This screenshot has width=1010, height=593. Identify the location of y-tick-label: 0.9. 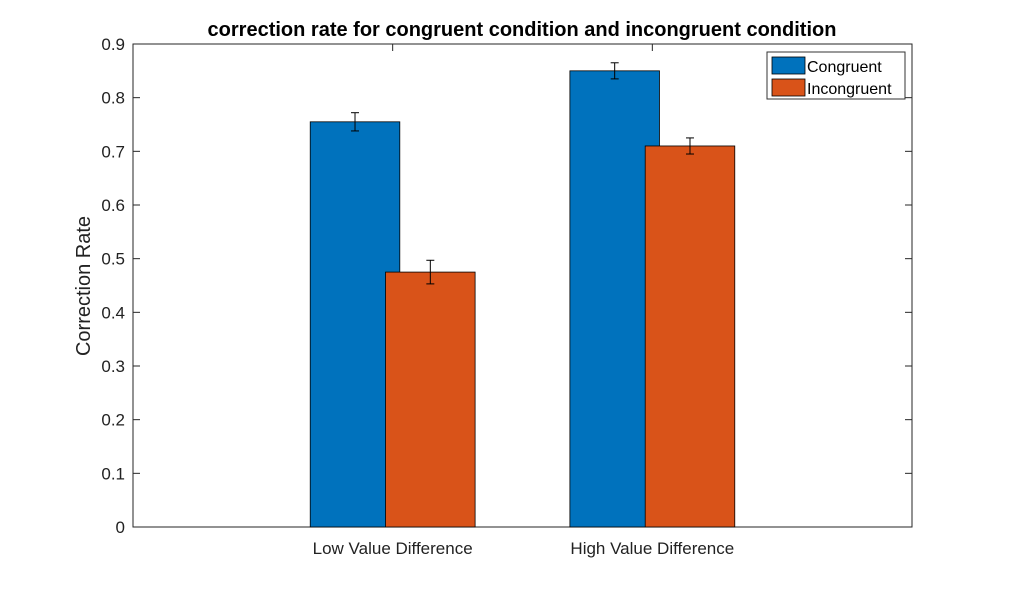
(113, 44).